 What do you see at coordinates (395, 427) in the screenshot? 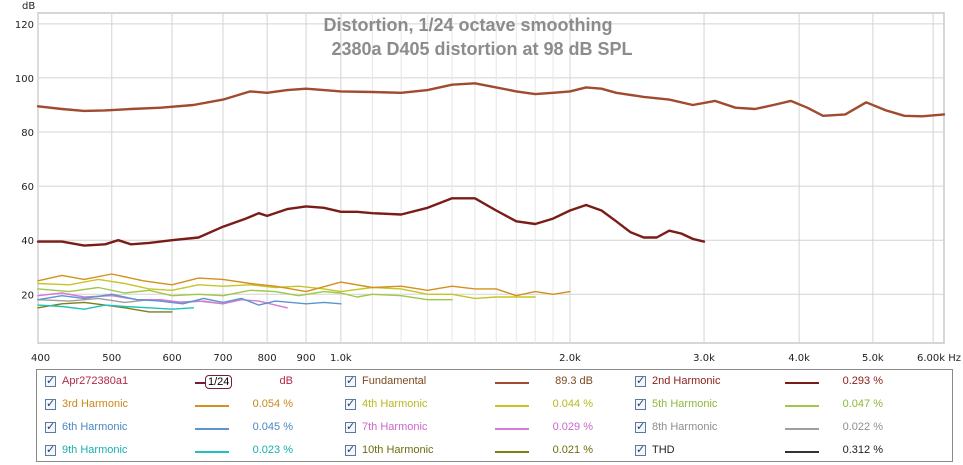
I see `legend-label: 7th Harmonic` at bounding box center [395, 427].